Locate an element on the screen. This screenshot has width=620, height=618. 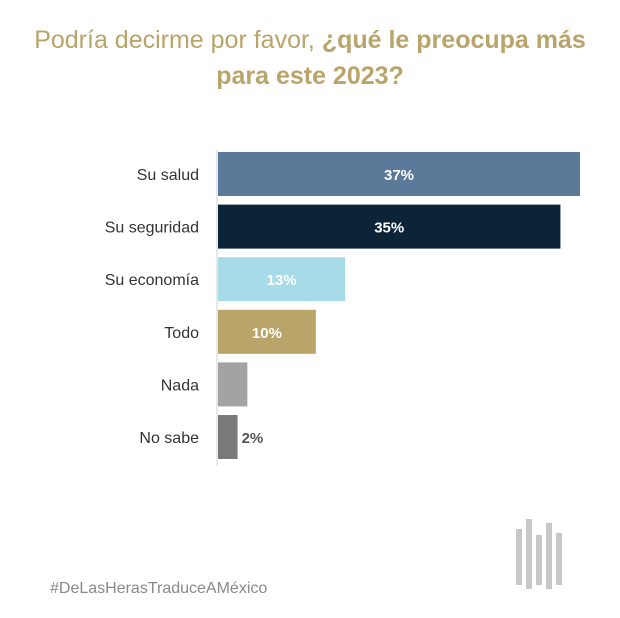
title-part-2: ¿qué le preocupa más is located at coordinates (453, 40).